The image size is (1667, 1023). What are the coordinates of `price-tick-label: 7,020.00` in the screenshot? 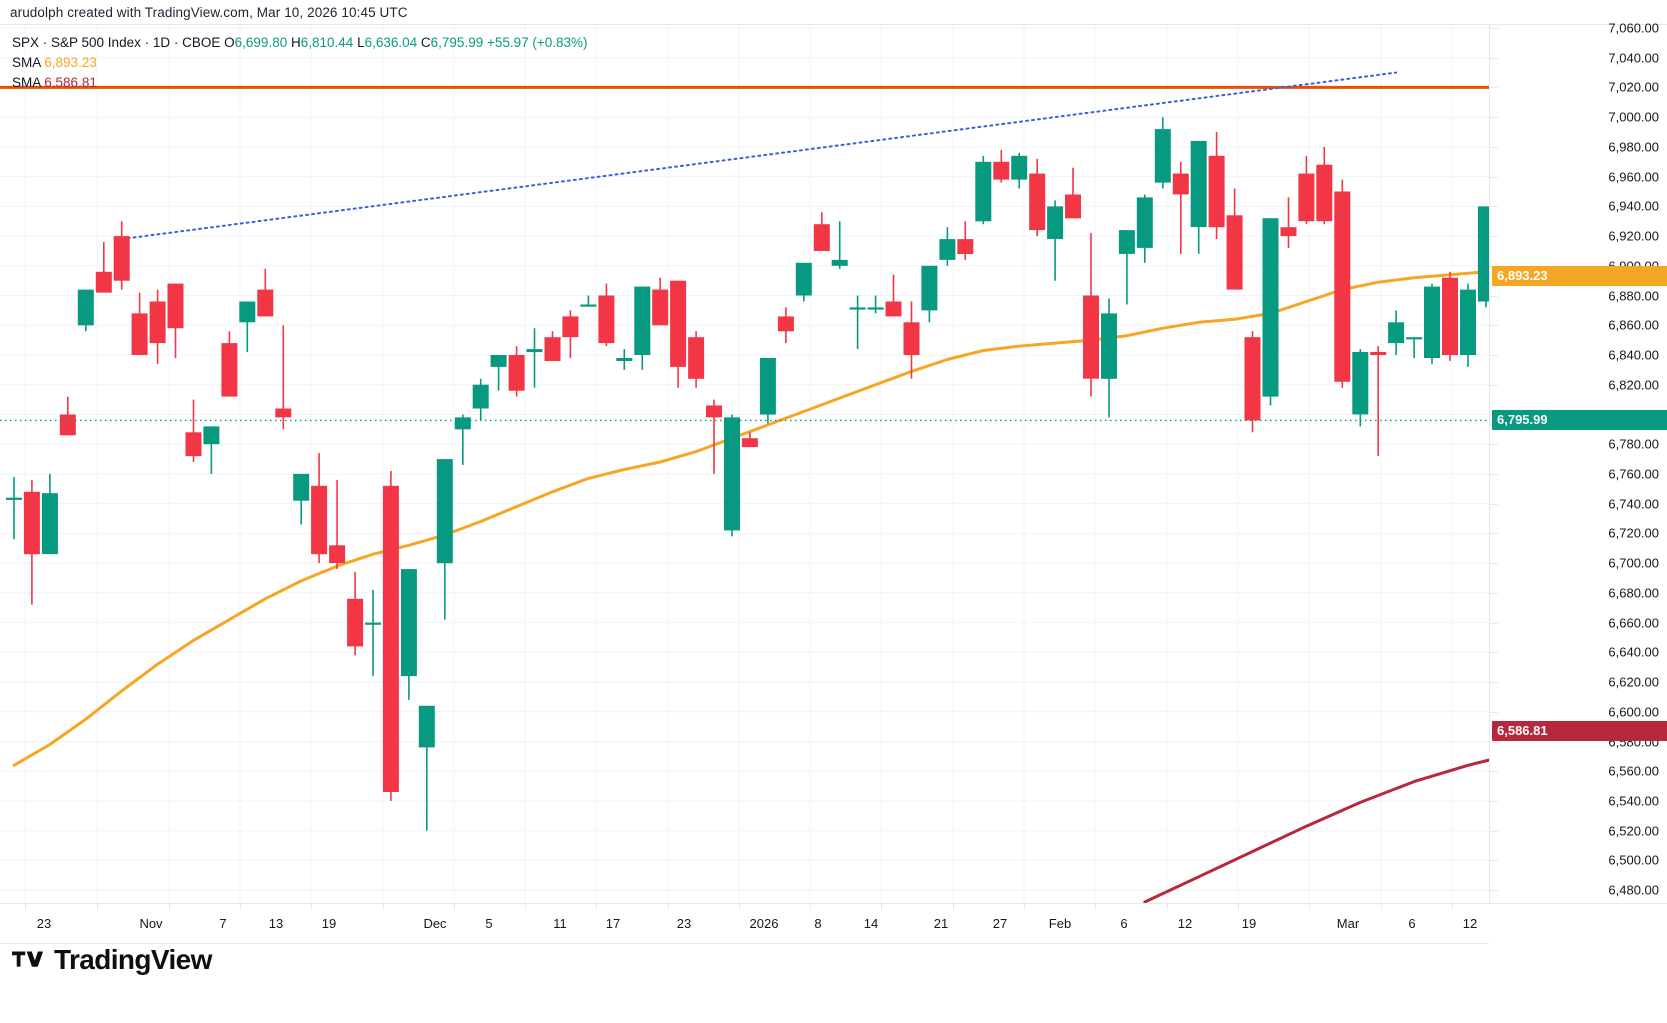 It's located at (1633, 87).